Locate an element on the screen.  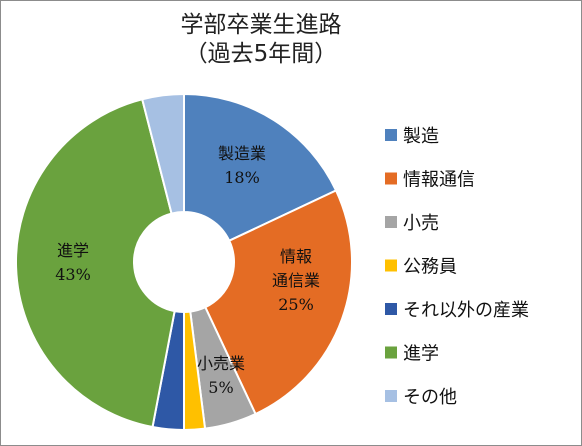
chart-title-line-1: 学部卒業生進路 is located at coordinates (261, 25).